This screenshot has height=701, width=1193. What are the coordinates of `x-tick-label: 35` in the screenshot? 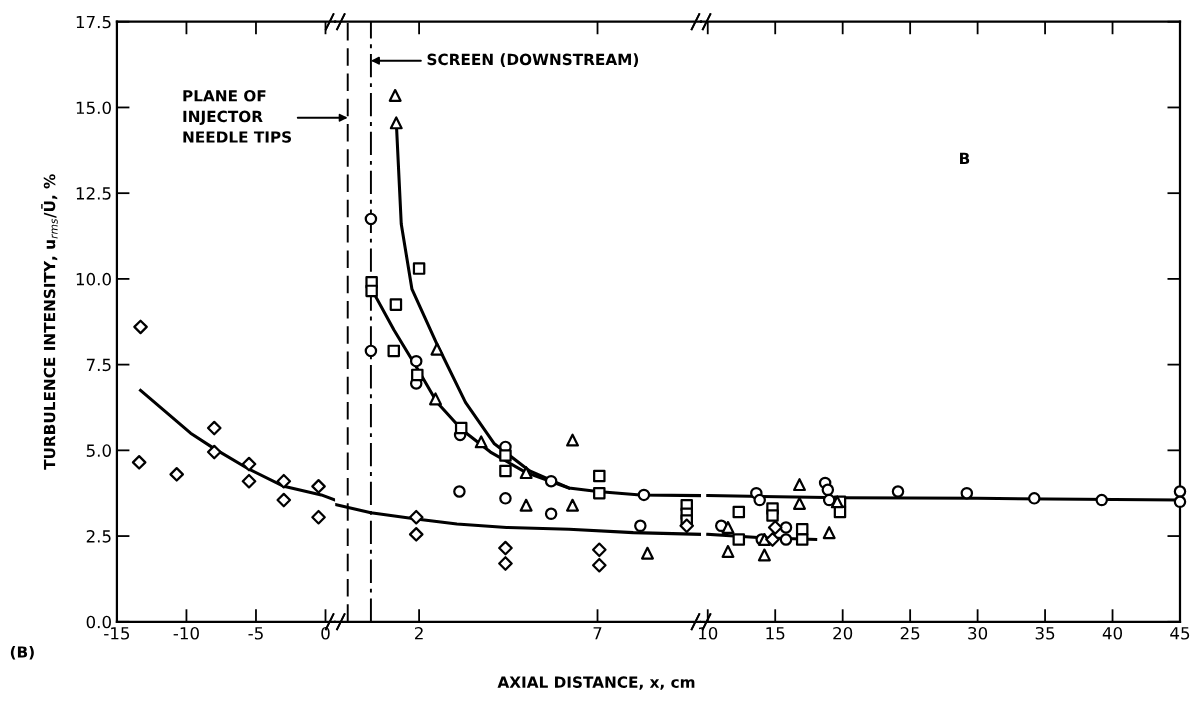 It's located at (1045, 633).